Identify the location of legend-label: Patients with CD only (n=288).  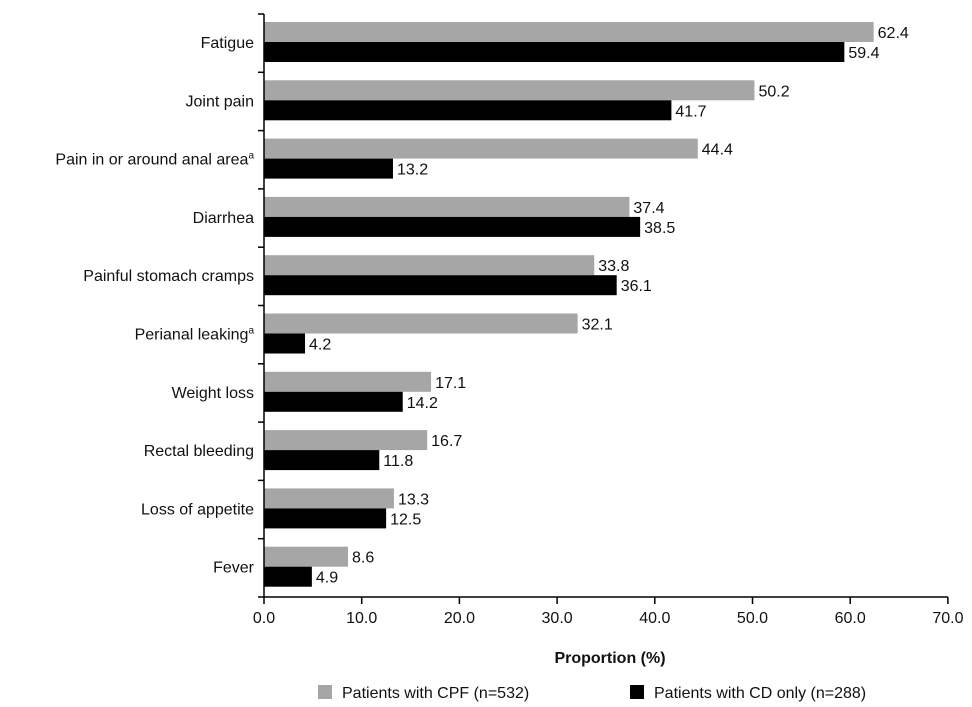
(760, 693).